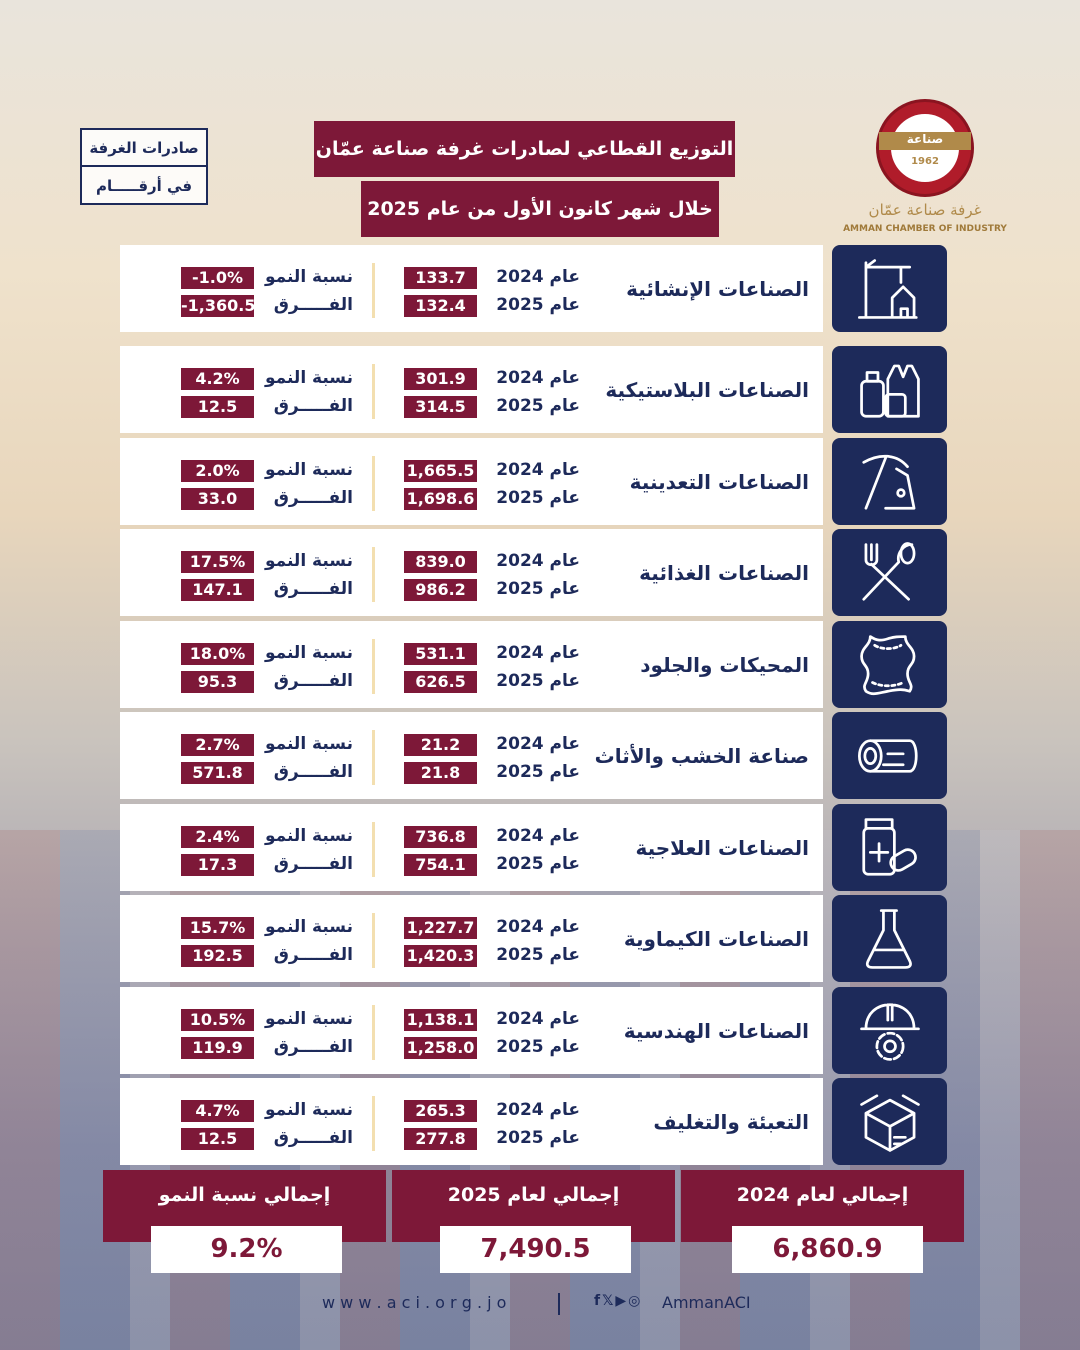 This screenshot has height=1350, width=1080. I want to click on badge-box: صادرات الغرفة في أرقـــــام, so click(144, 166).